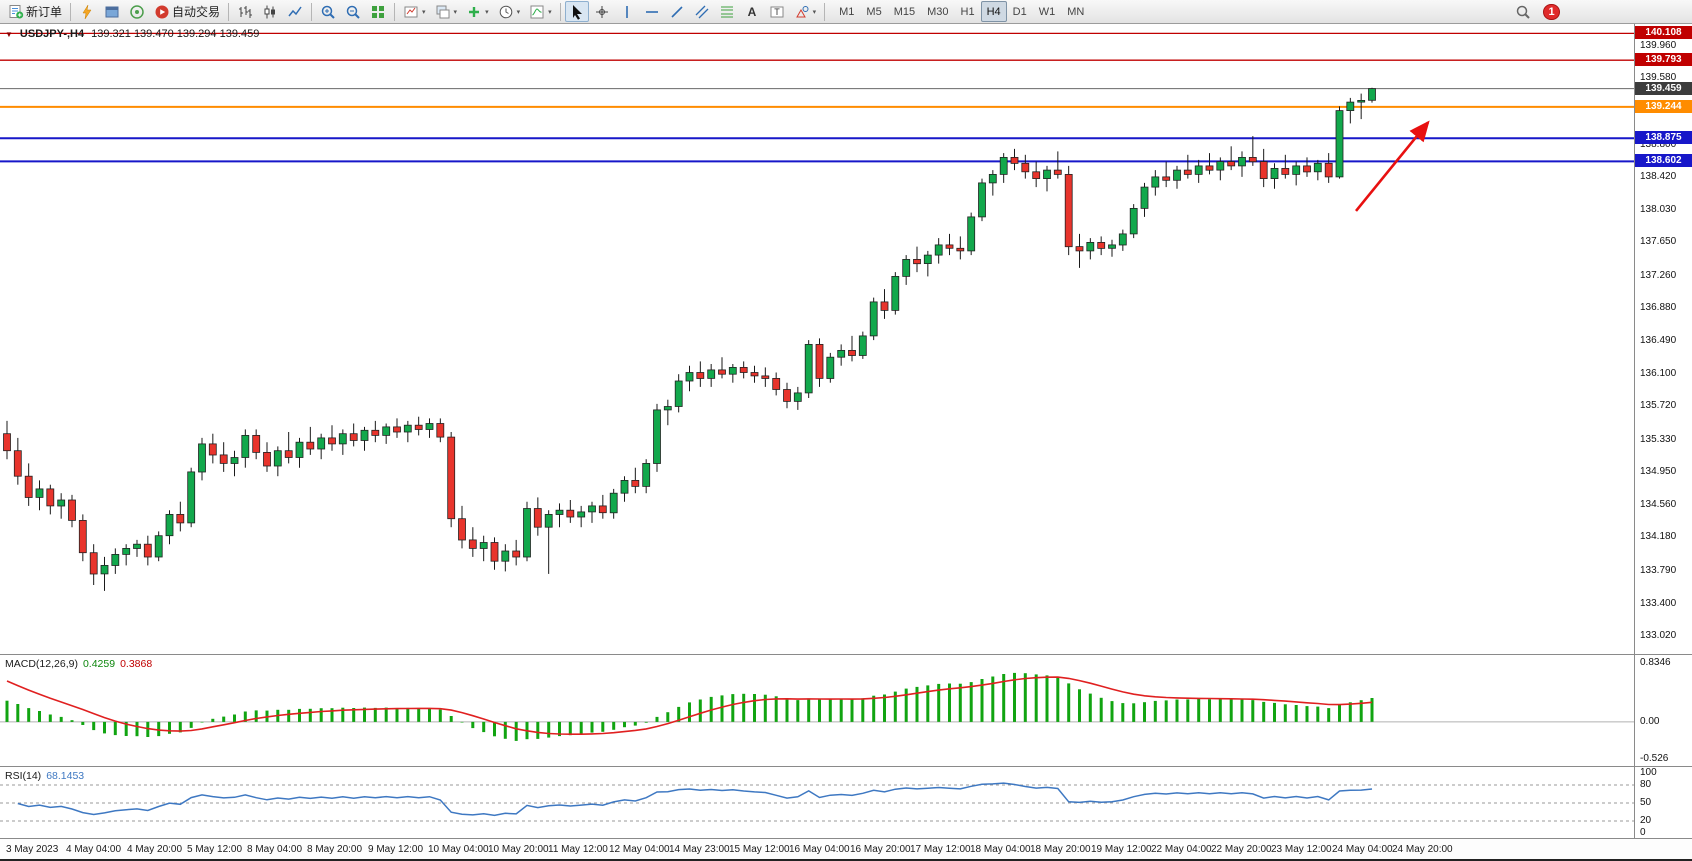  What do you see at coordinates (1663, 33) in the screenshot?
I see `resistance-line-upper-badge: 140.108` at bounding box center [1663, 33].